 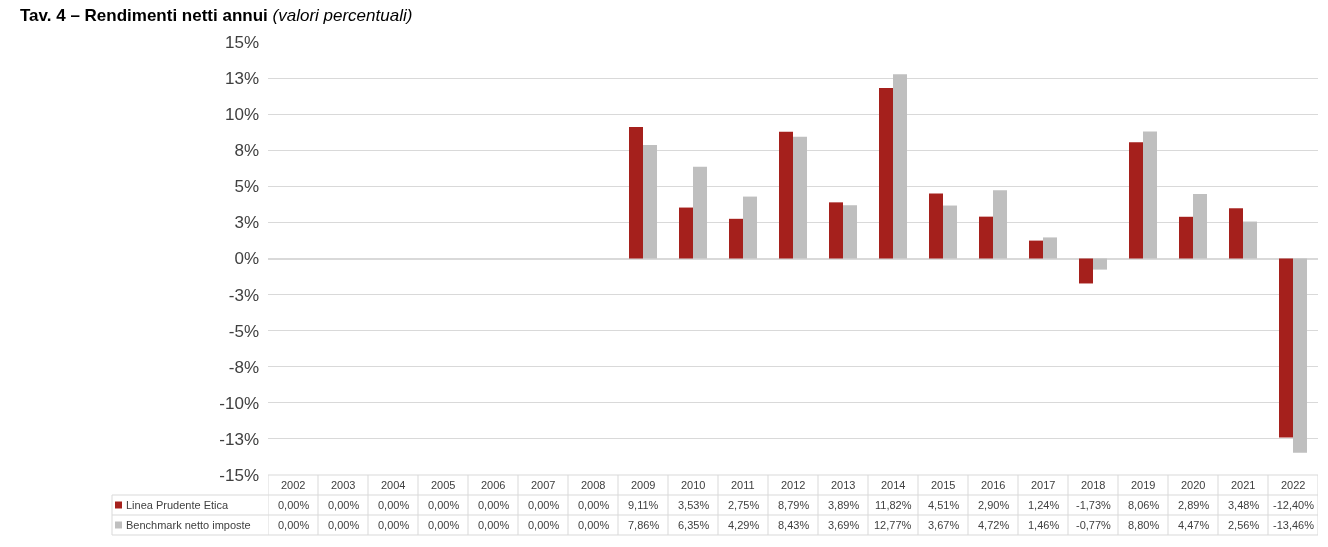 I want to click on x-tick-label: 2009, so click(x=643, y=485).